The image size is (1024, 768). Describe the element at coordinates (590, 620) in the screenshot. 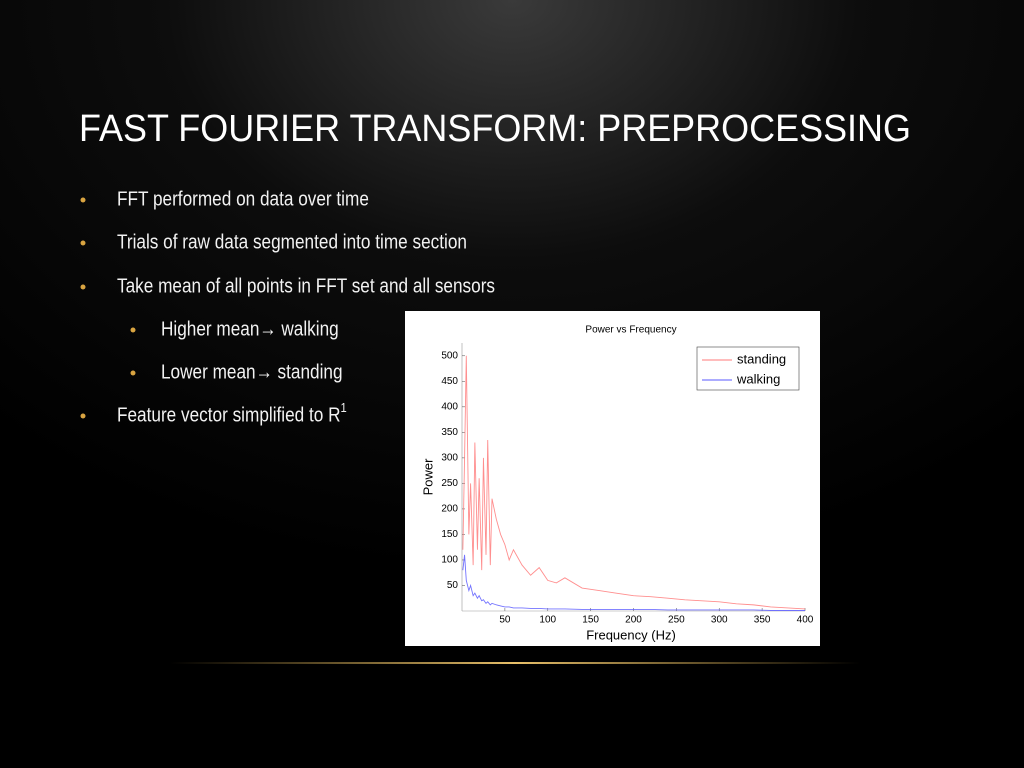

I see `x-tick-label: 150` at that location.